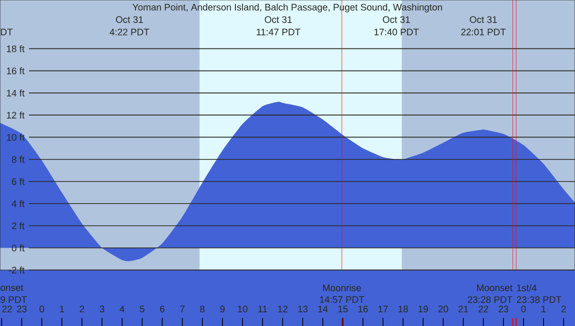  Describe the element at coordinates (130, 32) in the screenshot. I see `annotation: 4:22 PDT` at that location.